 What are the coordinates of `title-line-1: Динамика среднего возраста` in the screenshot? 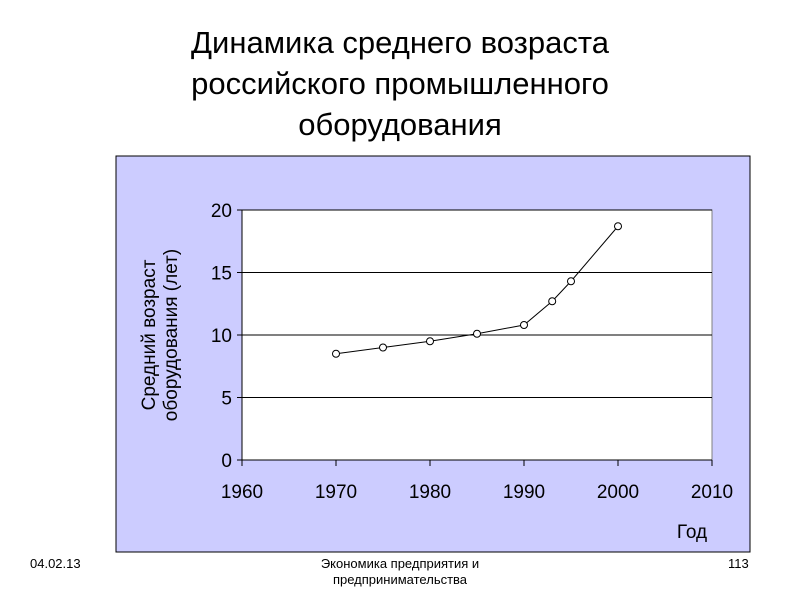 It's located at (400, 42).